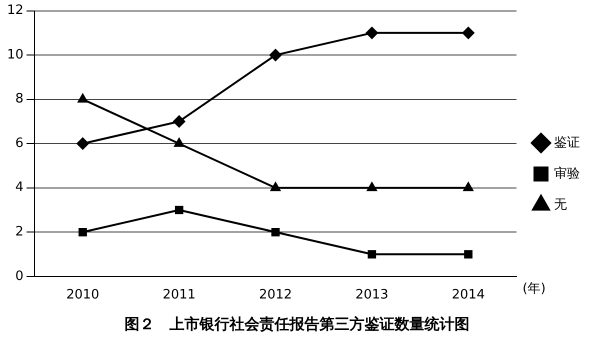  What do you see at coordinates (371, 295) in the screenshot?
I see `x-tick-label: 2013` at bounding box center [371, 295].